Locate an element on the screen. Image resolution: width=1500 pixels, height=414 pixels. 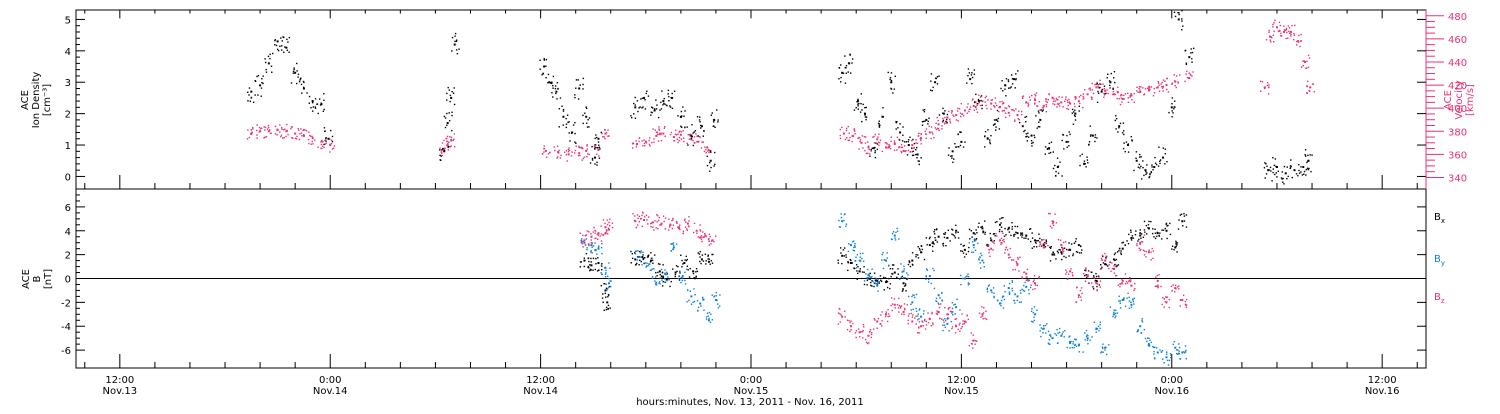
velocity-point is located at coordinates (579, 153).